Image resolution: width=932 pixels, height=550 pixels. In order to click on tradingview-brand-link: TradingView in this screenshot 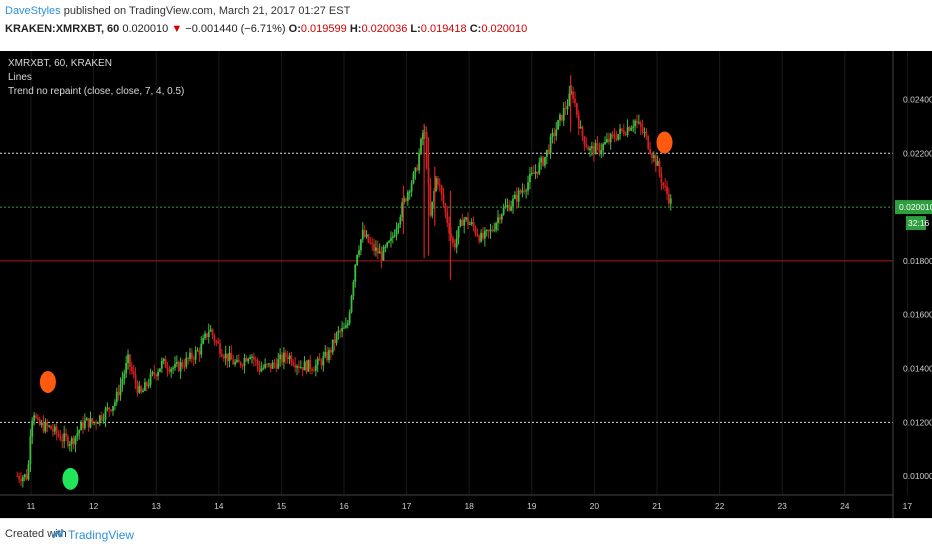, I will do `click(101, 535)`.